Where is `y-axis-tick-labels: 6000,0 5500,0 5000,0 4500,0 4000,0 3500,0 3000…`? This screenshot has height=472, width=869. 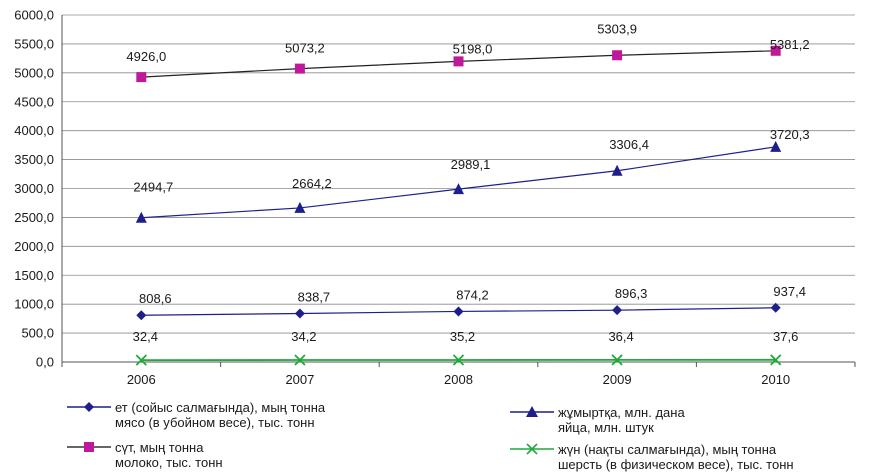
y-axis-tick-labels: 6000,0 5500,0 5000,0 4500,0 4000,0 3500,0 3000… is located at coordinates (34, 189).